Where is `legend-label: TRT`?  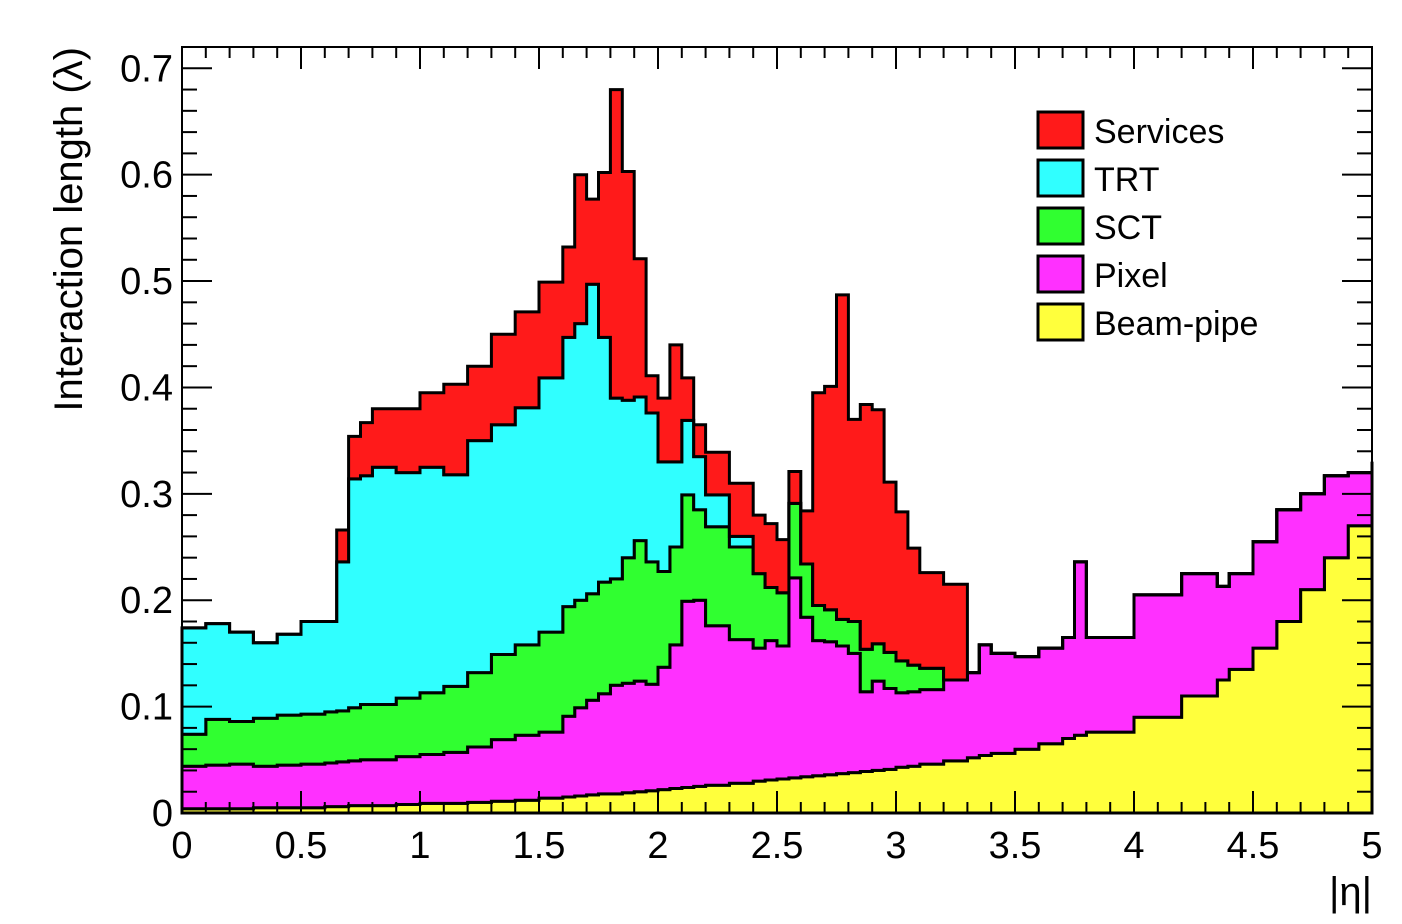 legend-label: TRT is located at coordinates (1126, 180).